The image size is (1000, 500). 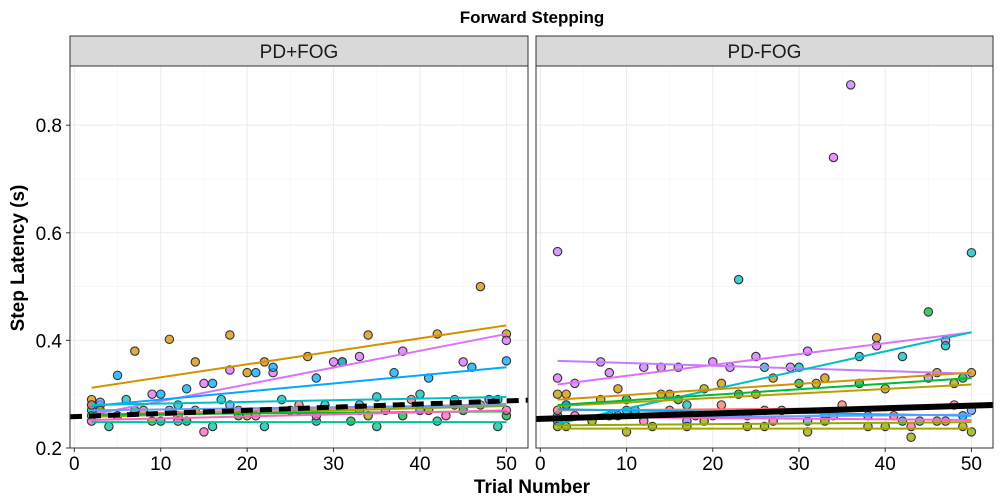 What do you see at coordinates (532, 487) in the screenshot?
I see `x-axis-title: Trial Number` at bounding box center [532, 487].